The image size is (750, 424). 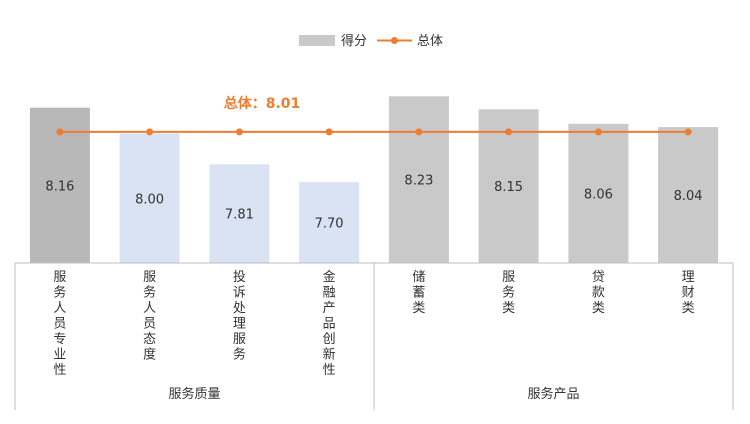 I want to click on value-labels: 8.16 8.00 7.81 7.70 8.23 8.15 8.06 8.04, so click(x=373, y=203).